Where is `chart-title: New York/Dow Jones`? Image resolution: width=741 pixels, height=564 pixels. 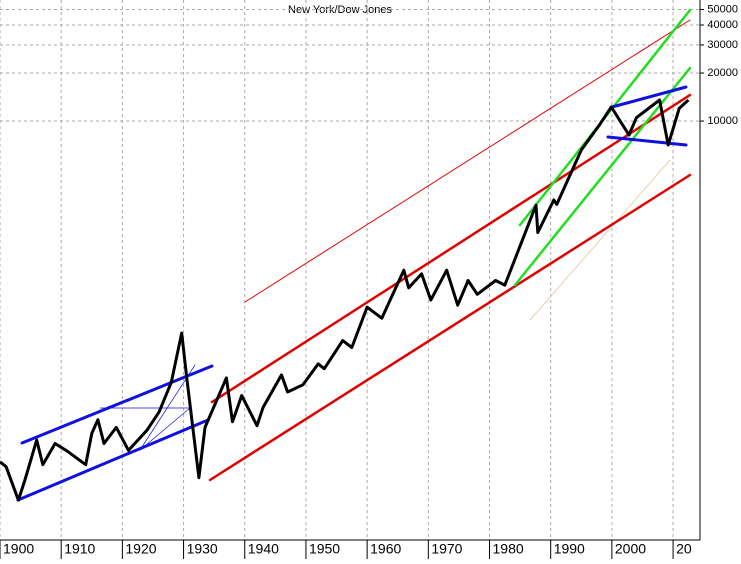 chart-title: New York/Dow Jones is located at coordinates (340, 10).